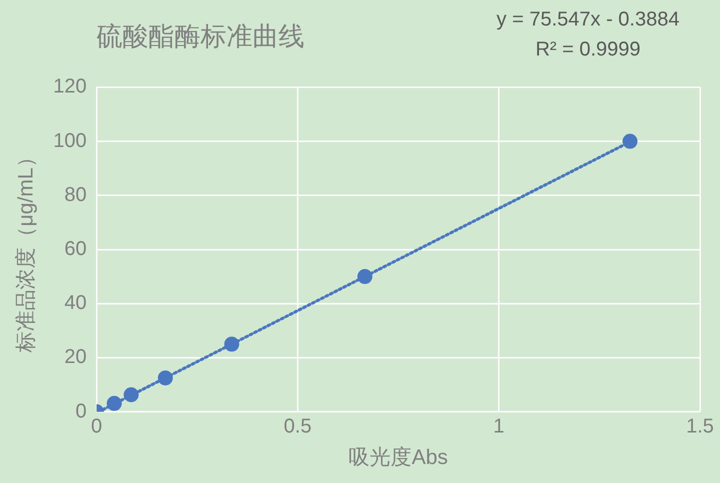 Image resolution: width=720 pixels, height=483 pixels. I want to click on text: y = 75.547x - 0.3884, so click(588, 19).